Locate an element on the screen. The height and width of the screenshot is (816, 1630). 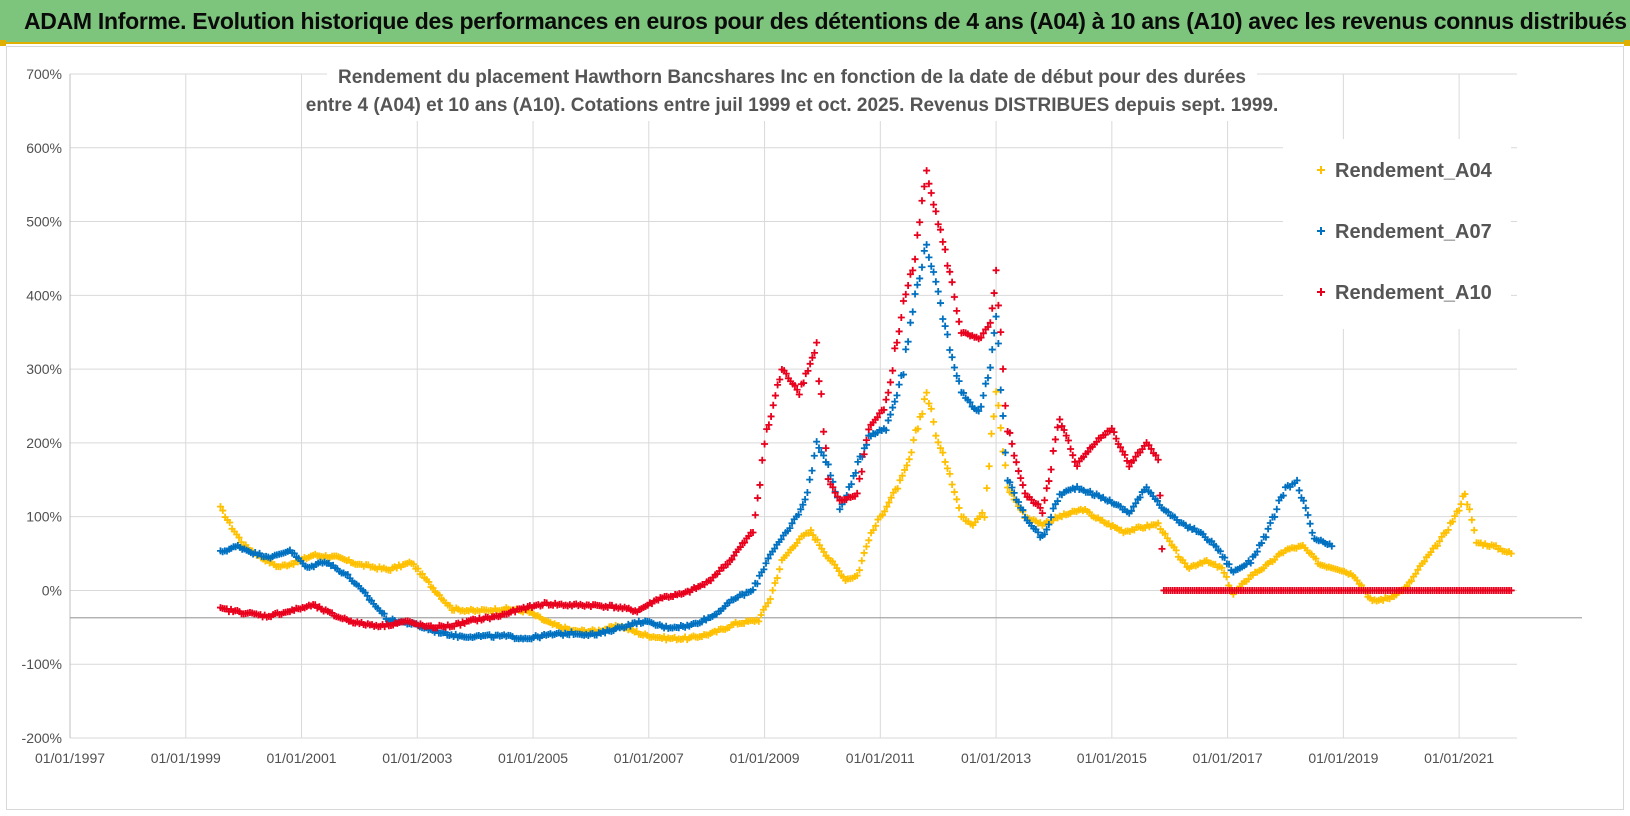
y-tick-label: 300% is located at coordinates (44, 369).